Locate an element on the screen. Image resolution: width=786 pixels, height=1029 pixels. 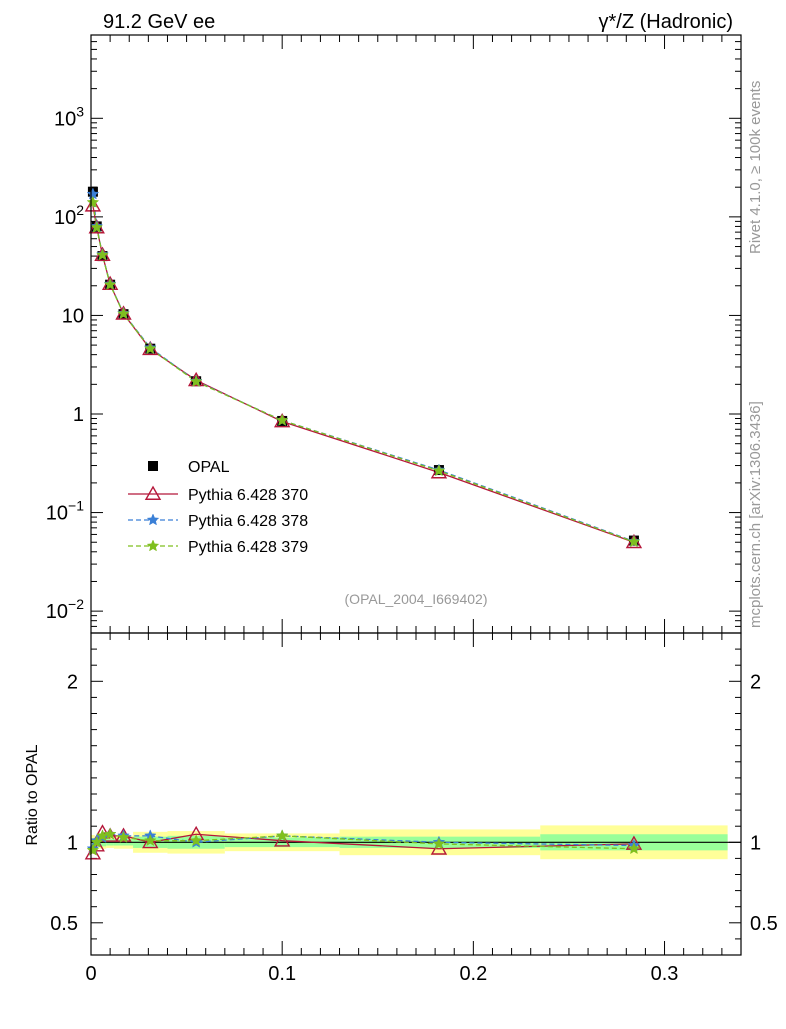
header-left: 91.2 GeV ee is located at coordinates (159, 22).